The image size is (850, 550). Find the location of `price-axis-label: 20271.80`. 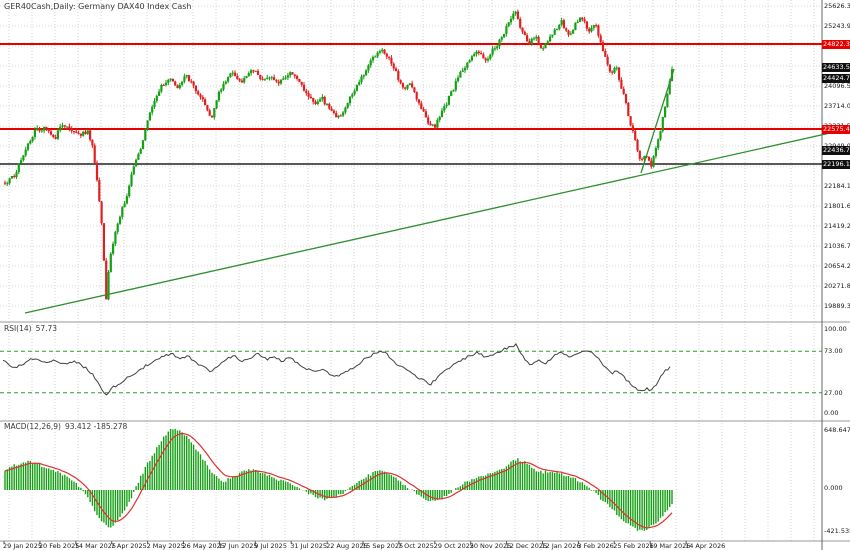

price-axis-label: 20271.80 is located at coordinates (837, 286).